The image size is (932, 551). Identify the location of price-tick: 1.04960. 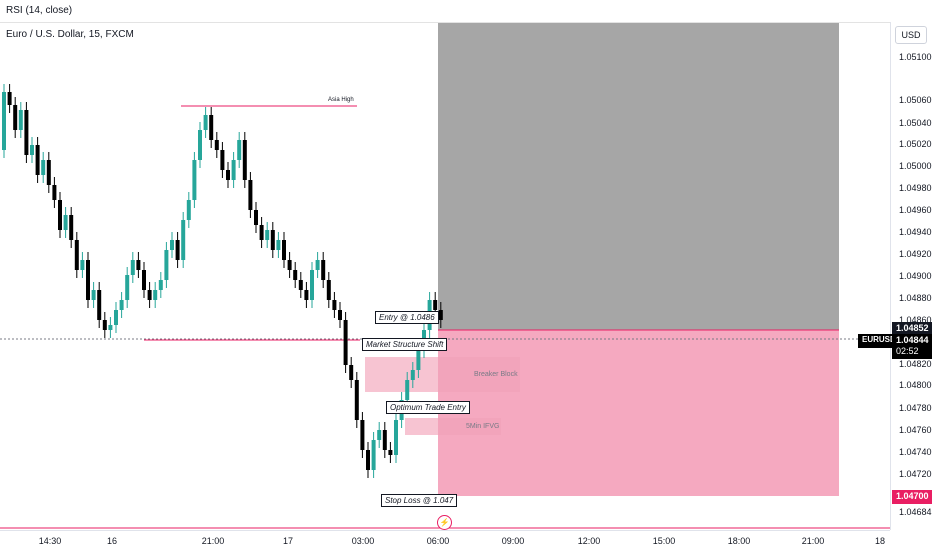
(915, 210).